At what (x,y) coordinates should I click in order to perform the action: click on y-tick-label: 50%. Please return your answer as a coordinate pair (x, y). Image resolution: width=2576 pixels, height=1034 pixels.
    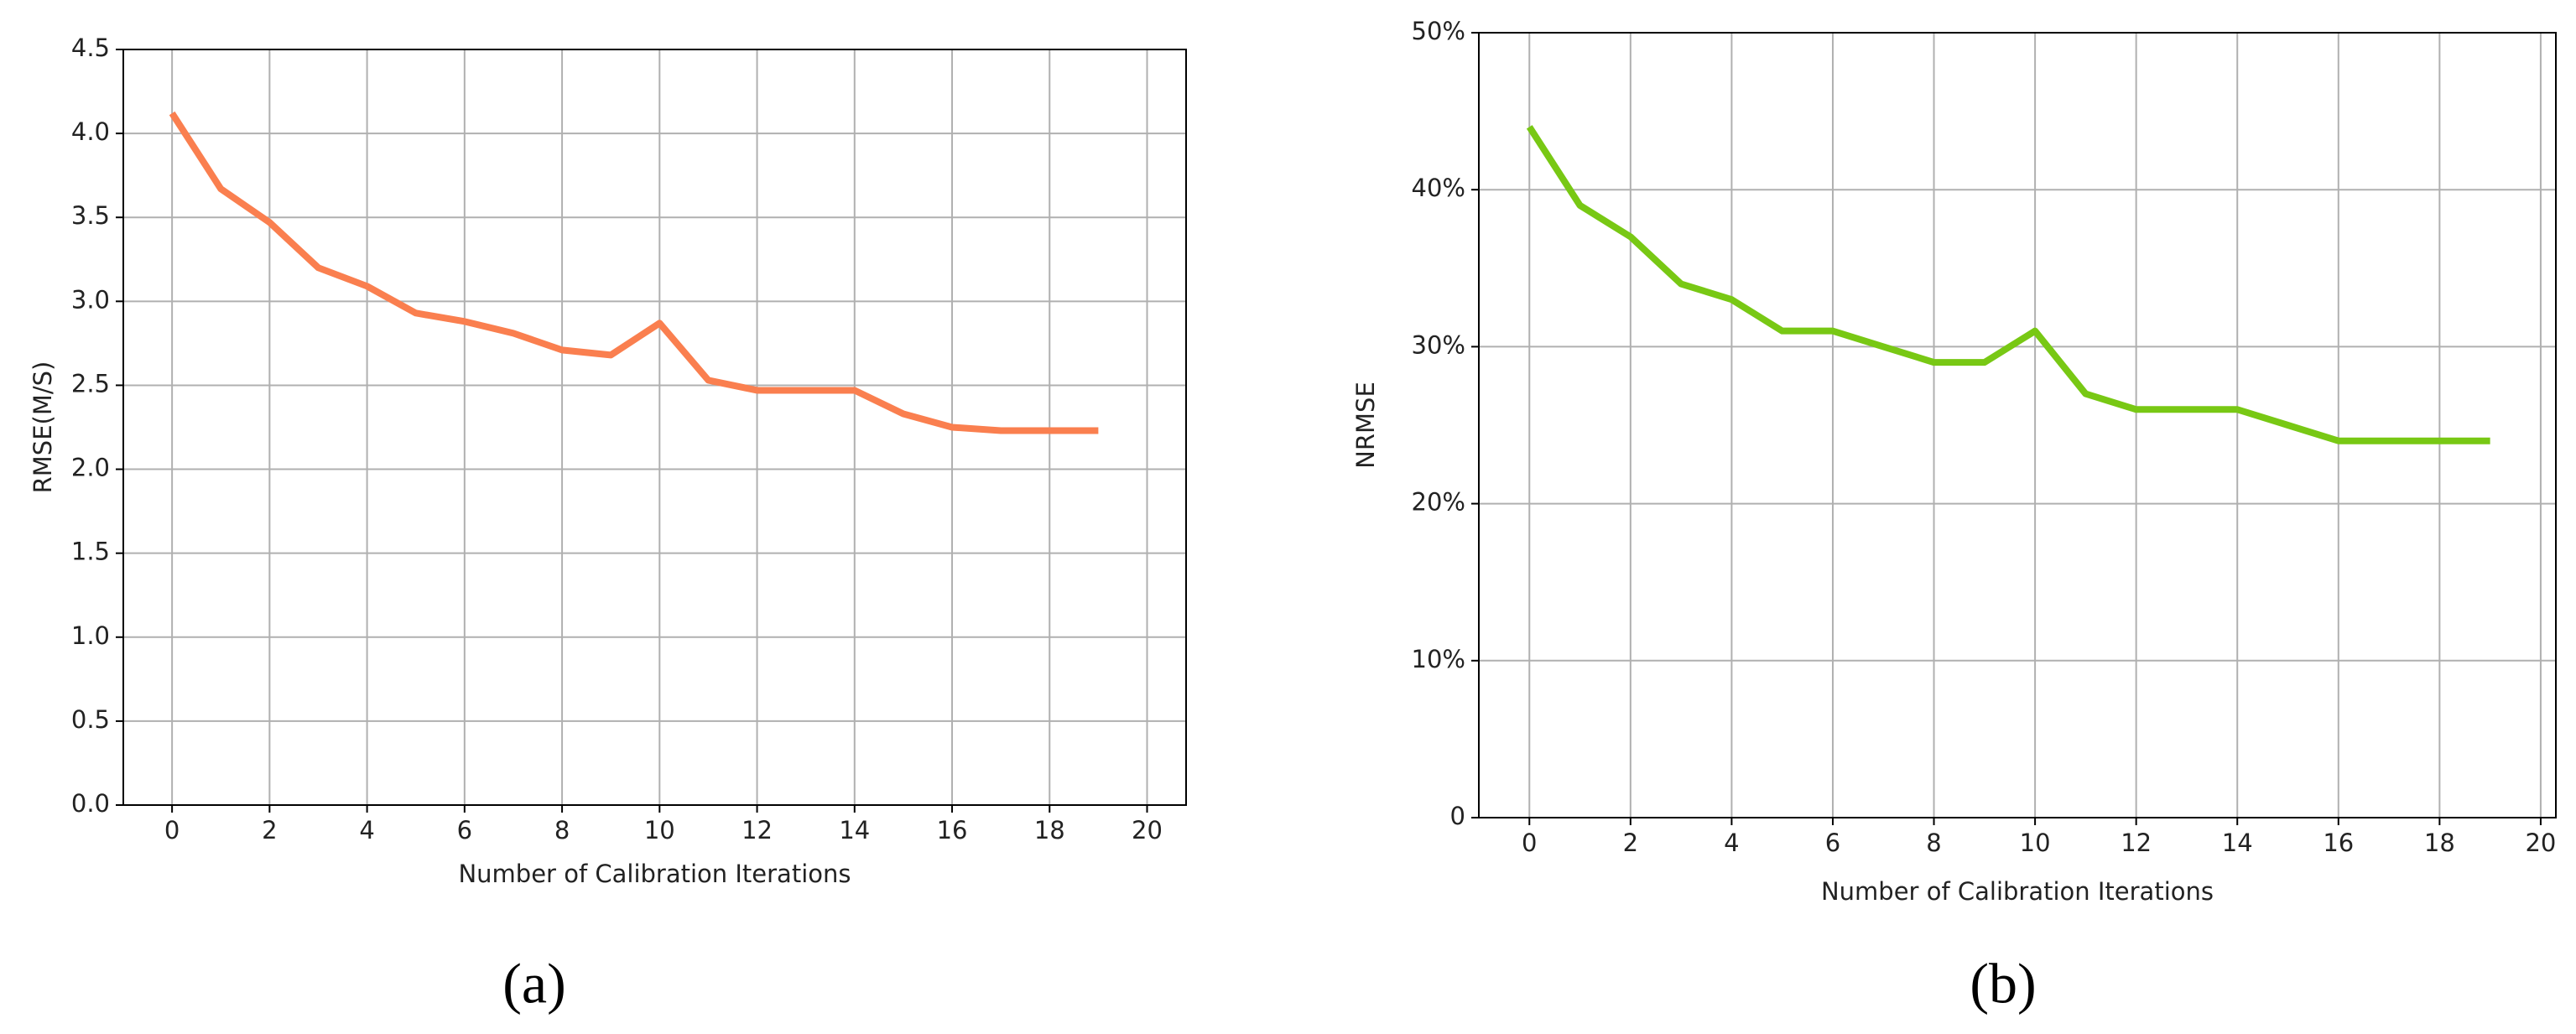
    Looking at the image, I should click on (1438, 31).